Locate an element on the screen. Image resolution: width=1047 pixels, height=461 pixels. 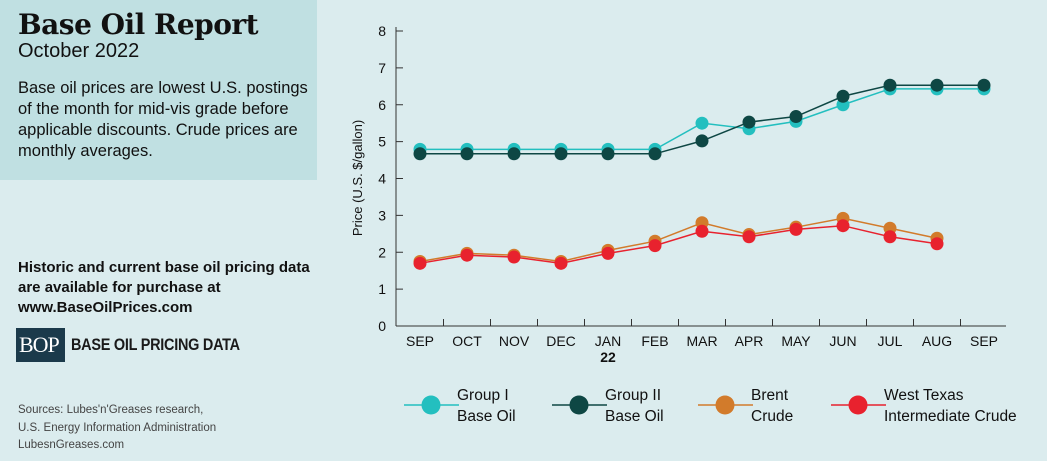
legend-label-3: Intermediate Crude is located at coordinates (950, 416).